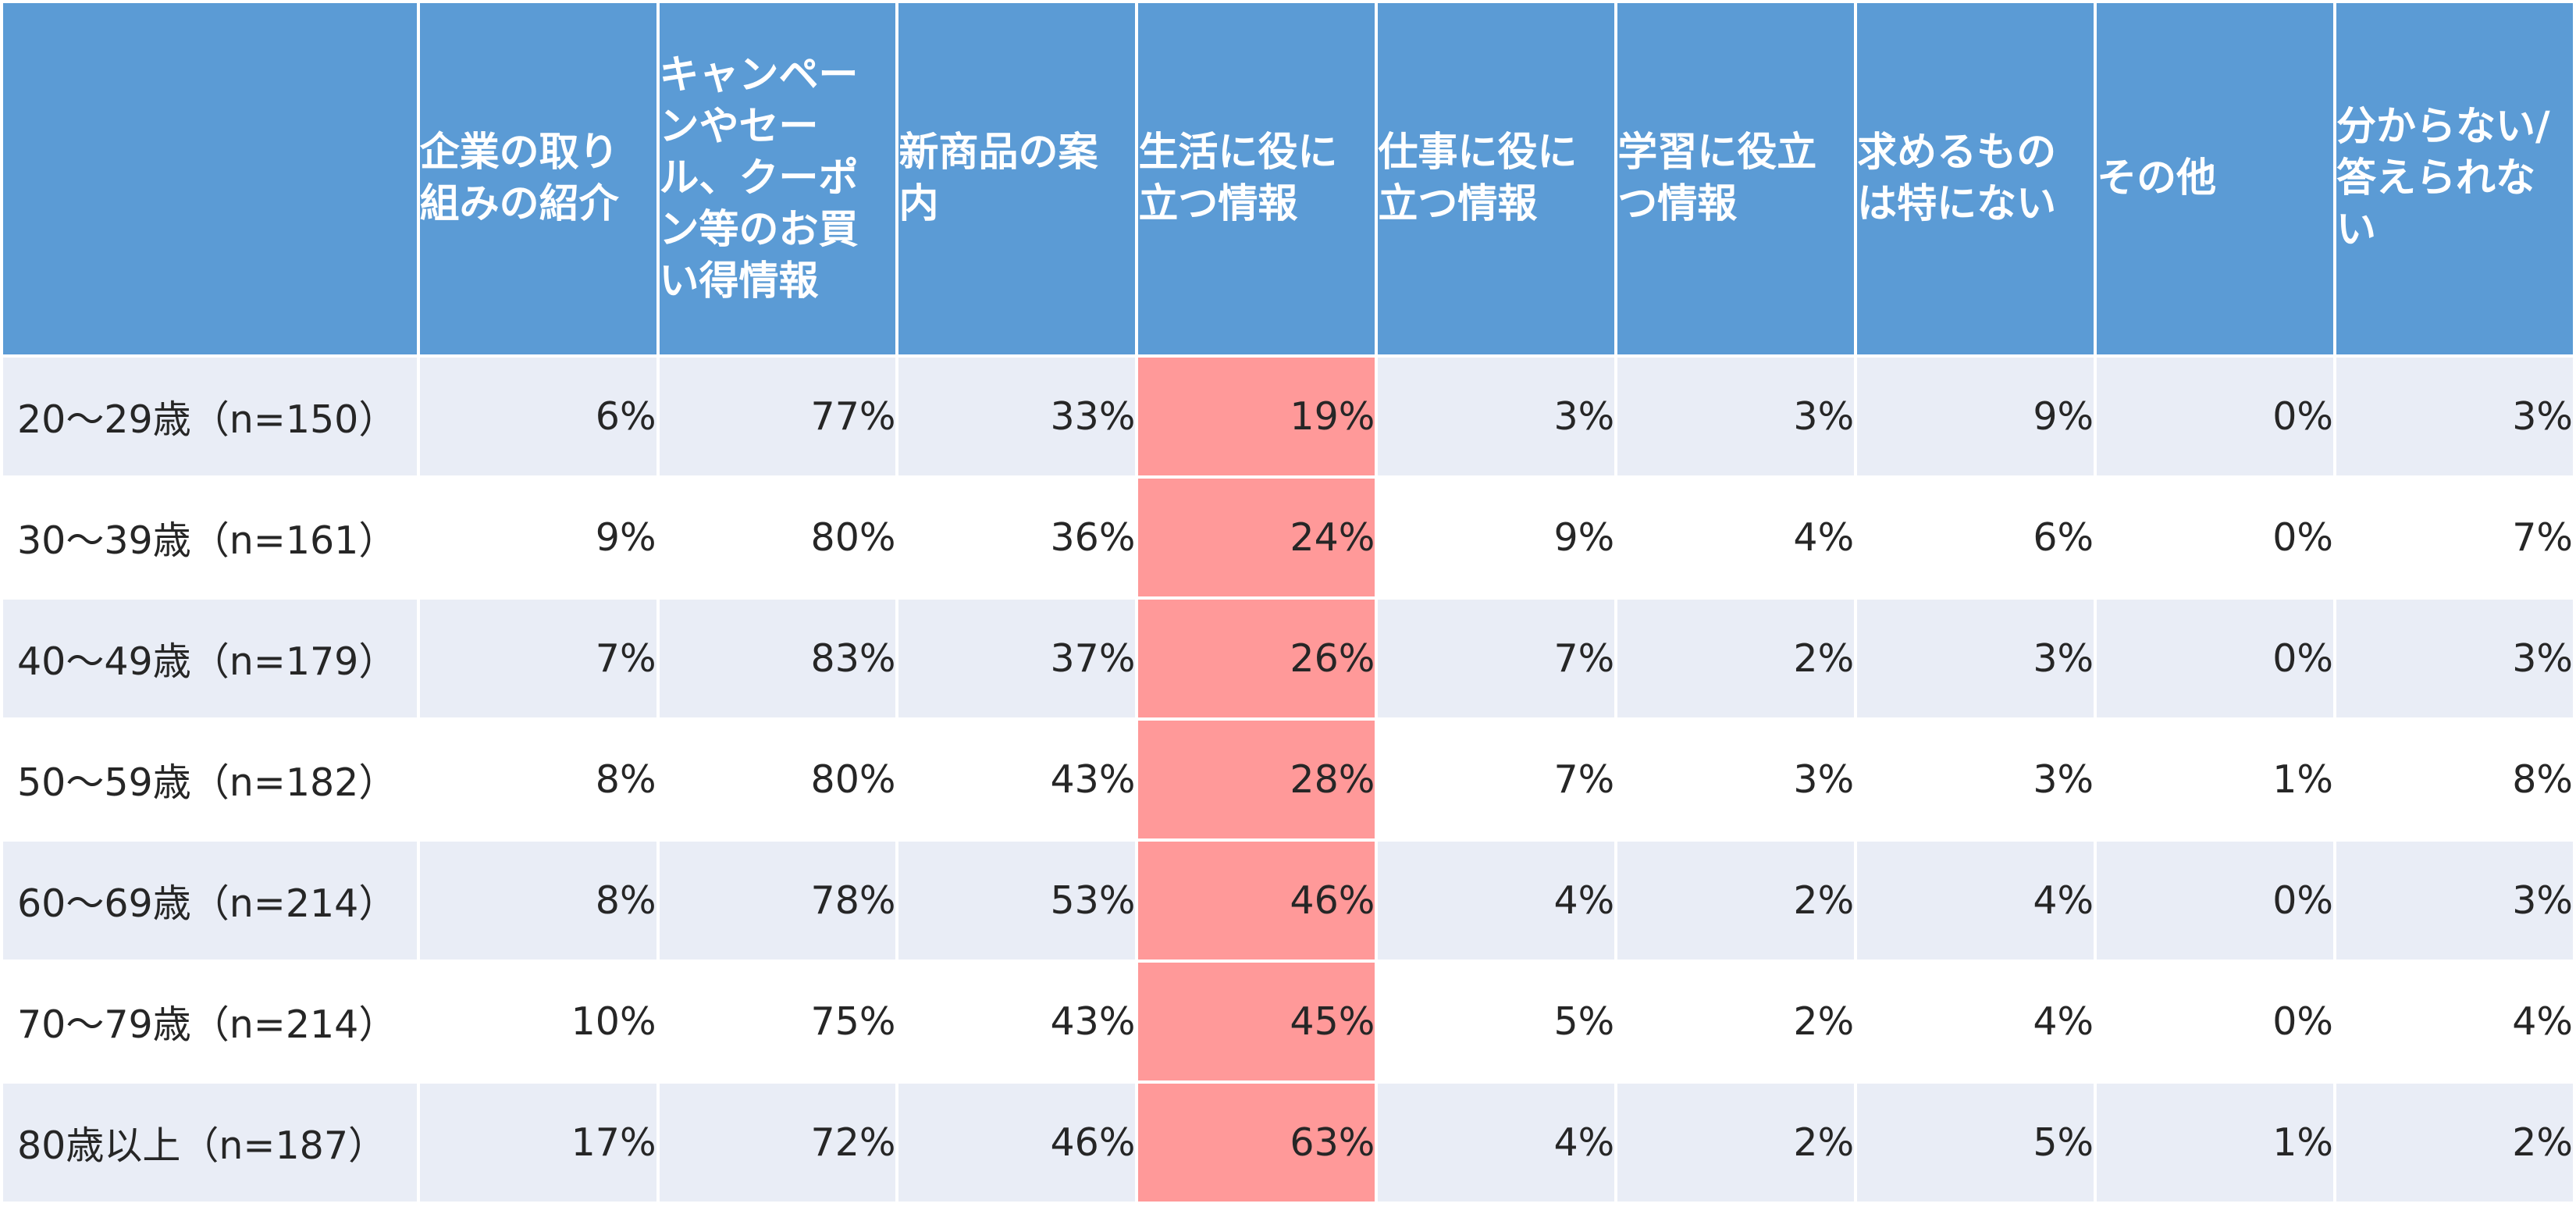  I want to click on highlighted-value-cell: 26%, so click(1256, 658).